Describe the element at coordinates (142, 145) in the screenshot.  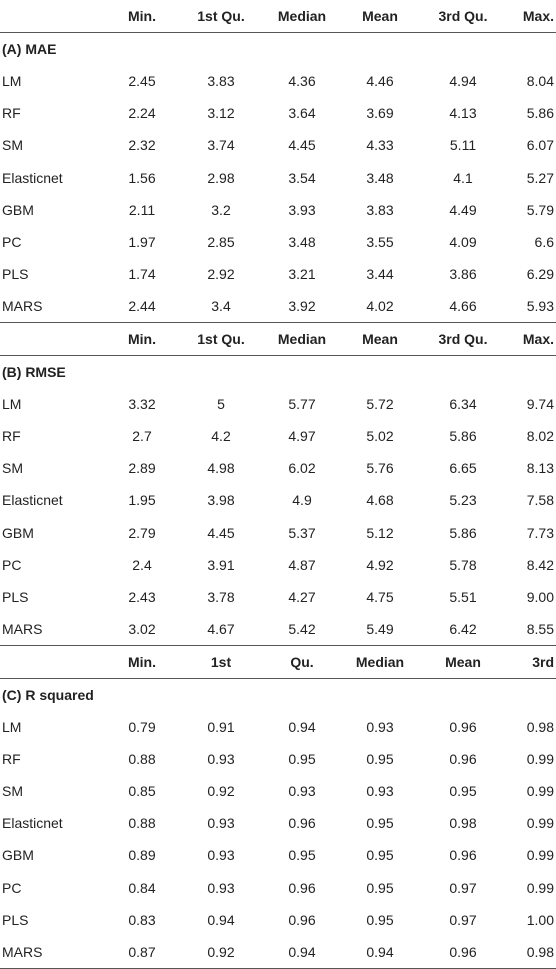
I see `value-cell: 2.32` at that location.